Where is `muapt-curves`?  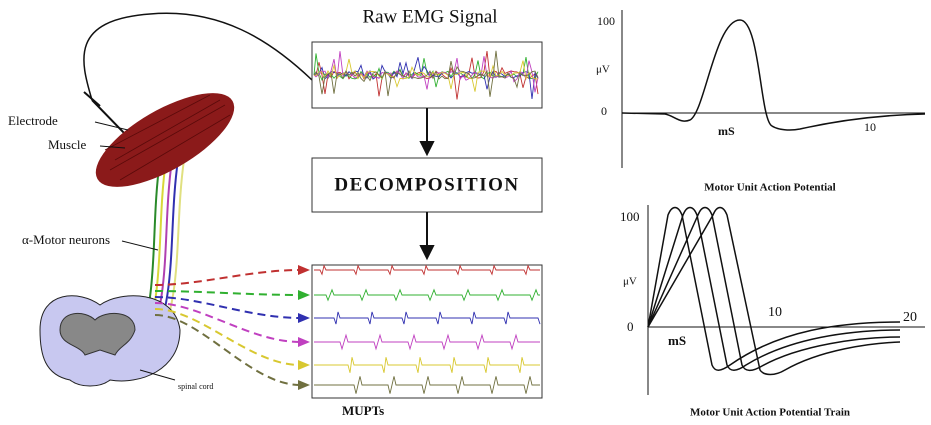 muapt-curves is located at coordinates (774, 291).